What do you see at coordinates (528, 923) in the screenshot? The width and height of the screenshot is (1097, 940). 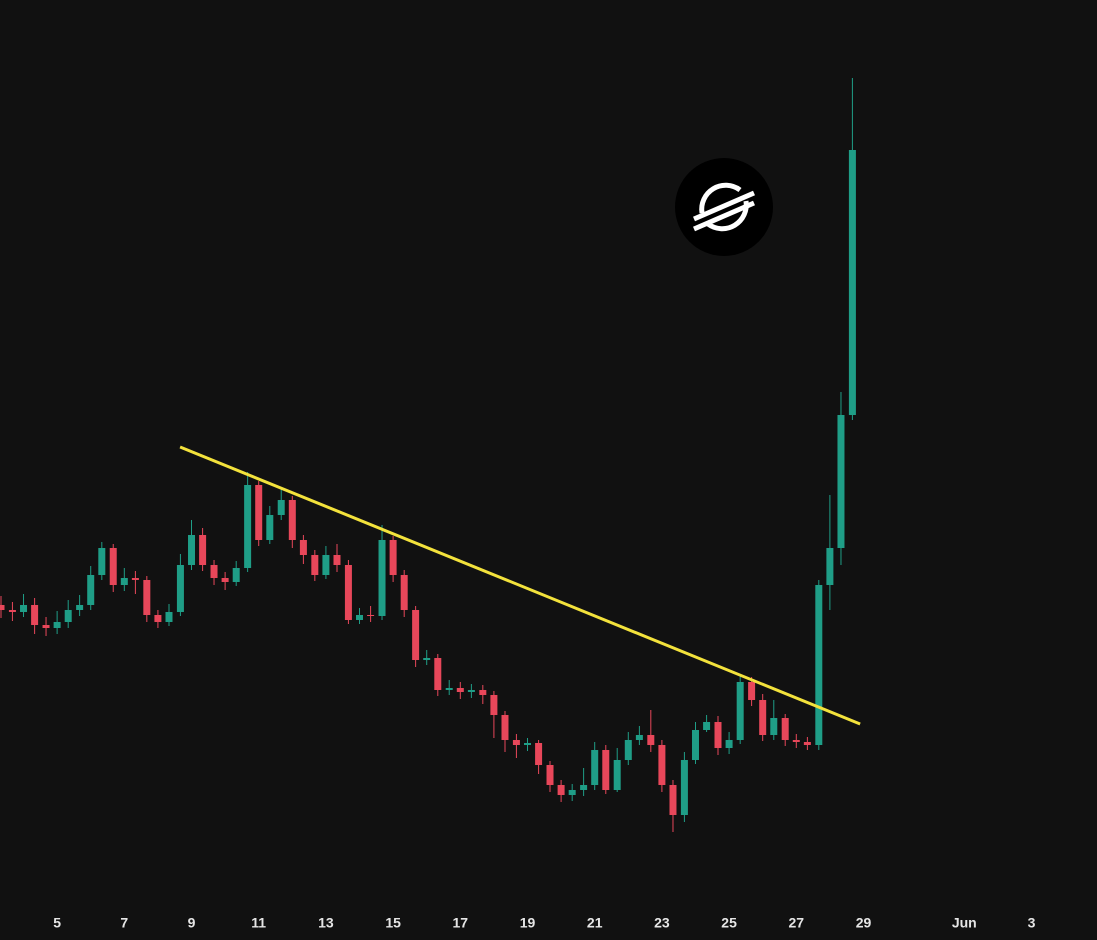 I see `x-tick-label: 19` at bounding box center [528, 923].